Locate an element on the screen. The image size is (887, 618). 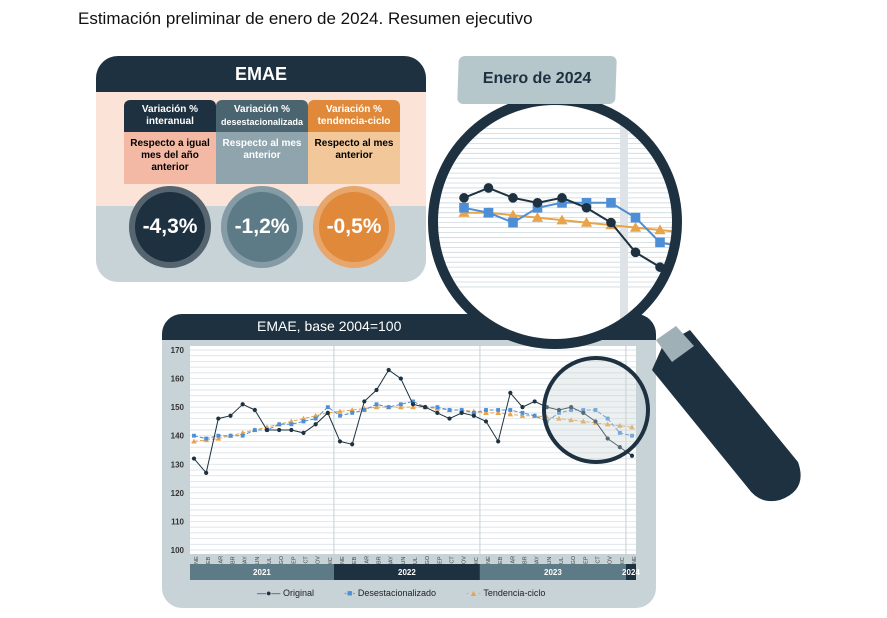
lens-axis-band is located at coordinates (713, 222).